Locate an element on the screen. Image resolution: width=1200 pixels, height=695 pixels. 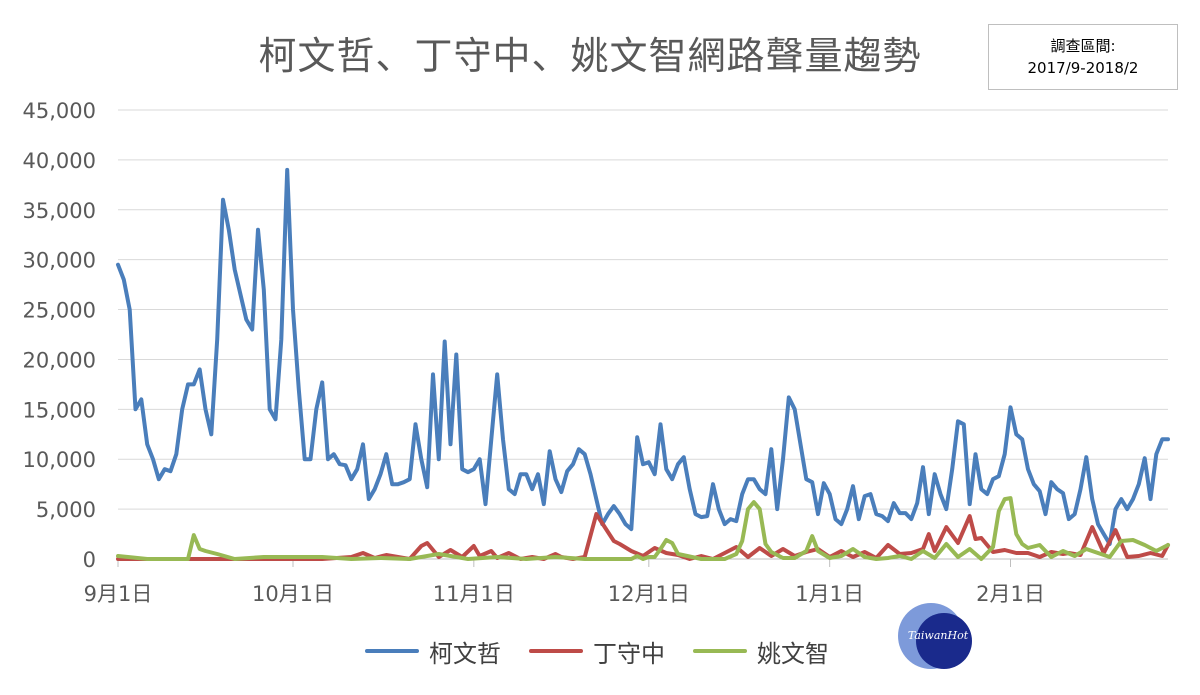
survey-period-box: 調查區間: 2017/9-2018/2 is located at coordinates (1083, 57).